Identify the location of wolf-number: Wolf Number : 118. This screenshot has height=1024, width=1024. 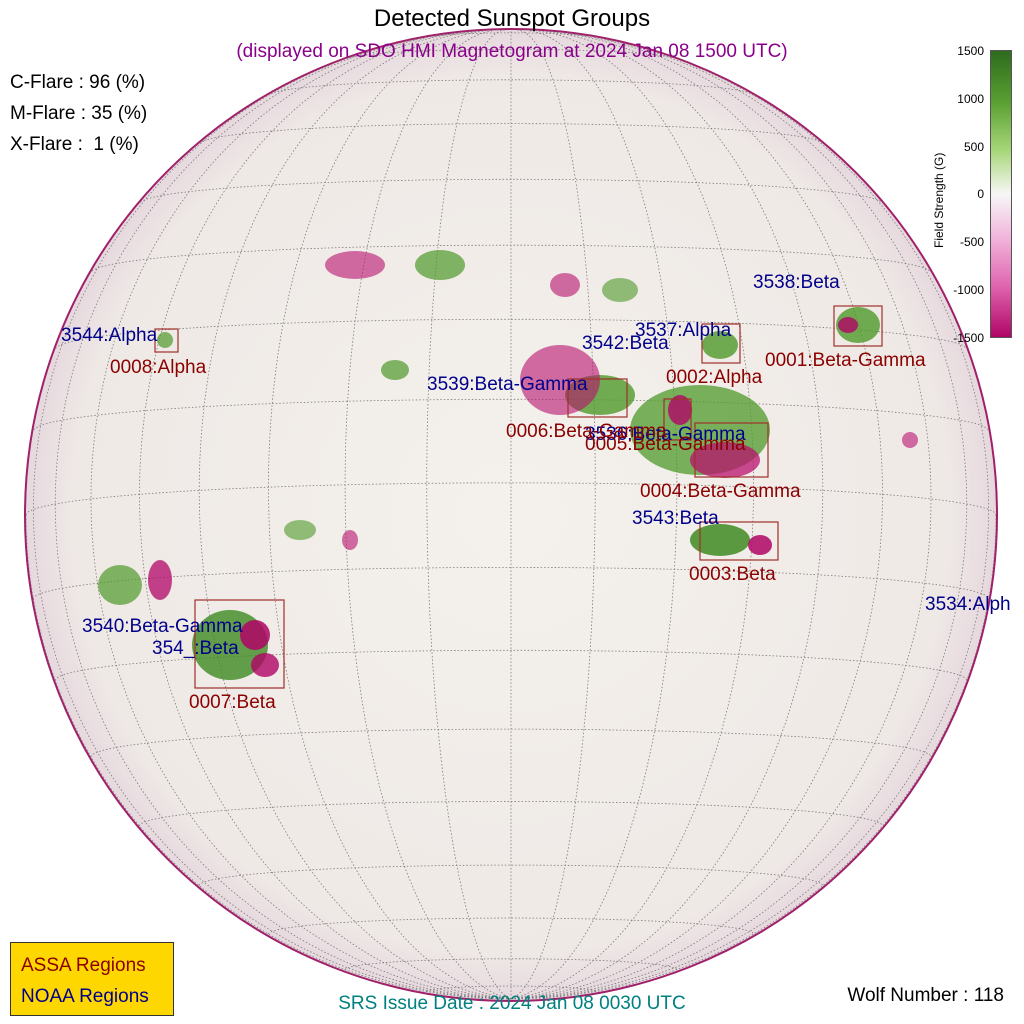
(925, 995).